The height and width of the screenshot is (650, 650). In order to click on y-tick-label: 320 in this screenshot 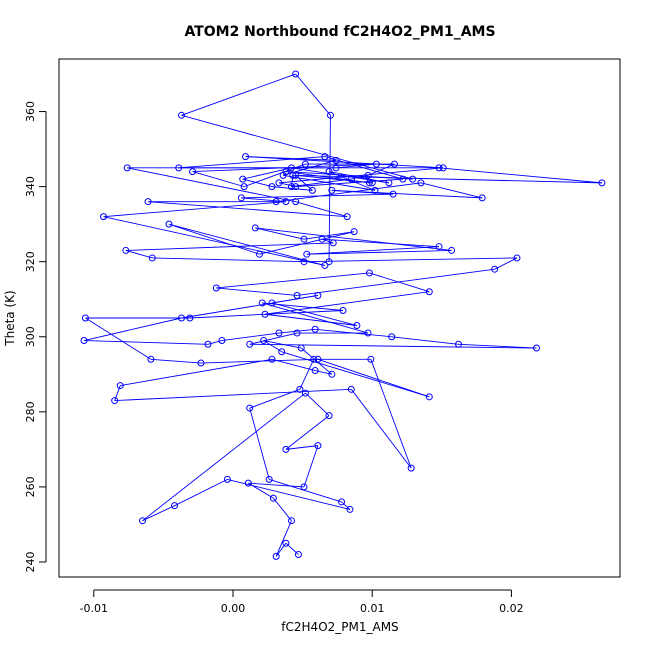, I will do `click(30, 261)`.